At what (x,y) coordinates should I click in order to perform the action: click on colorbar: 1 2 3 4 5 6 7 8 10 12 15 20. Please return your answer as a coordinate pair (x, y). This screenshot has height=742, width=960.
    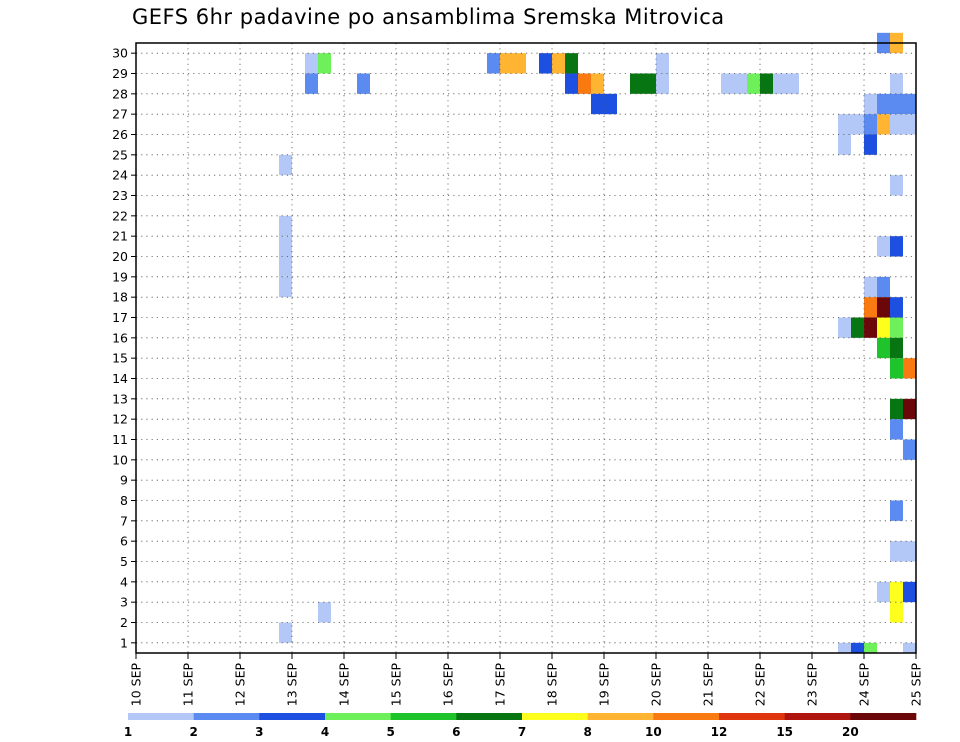
    Looking at the image, I should click on (520, 726).